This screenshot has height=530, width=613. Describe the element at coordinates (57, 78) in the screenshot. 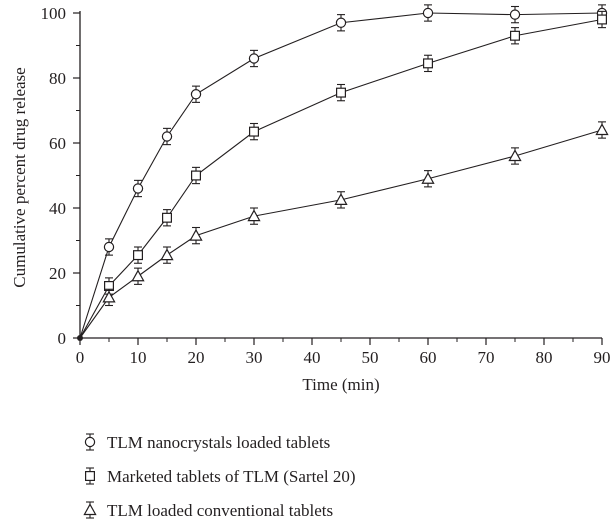

I see `y-tick-label: 80` at that location.